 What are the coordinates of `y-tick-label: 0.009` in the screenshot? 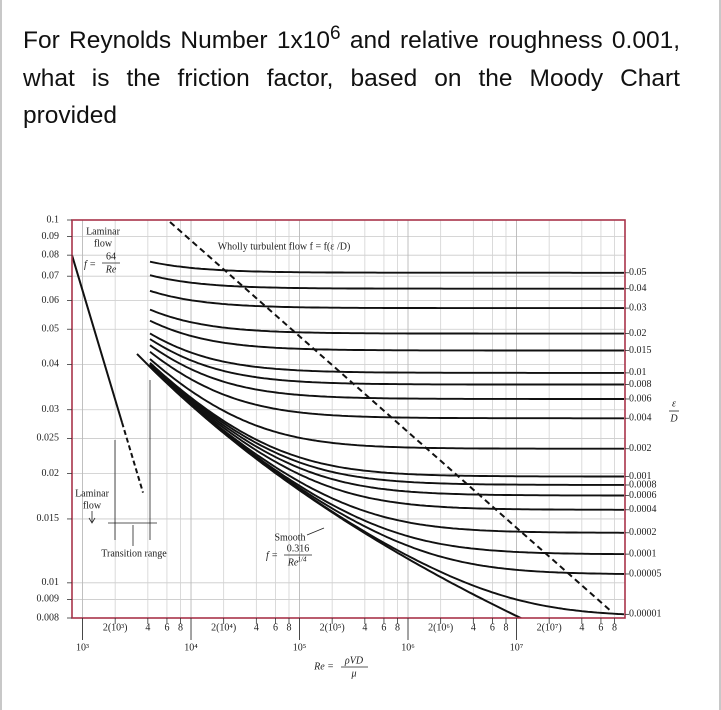 It's located at (48, 599).